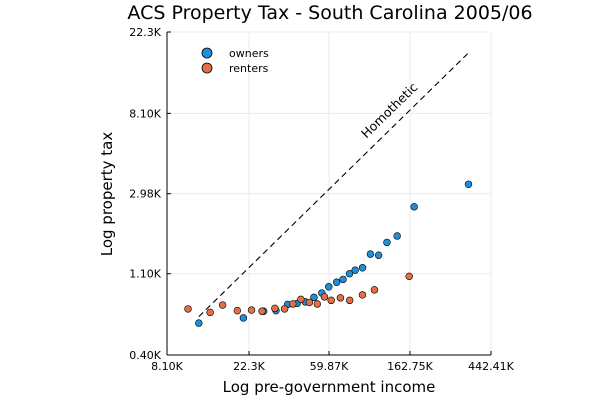  Describe the element at coordinates (410, 366) in the screenshot. I see `x-tick-label: 162.75K` at that location.